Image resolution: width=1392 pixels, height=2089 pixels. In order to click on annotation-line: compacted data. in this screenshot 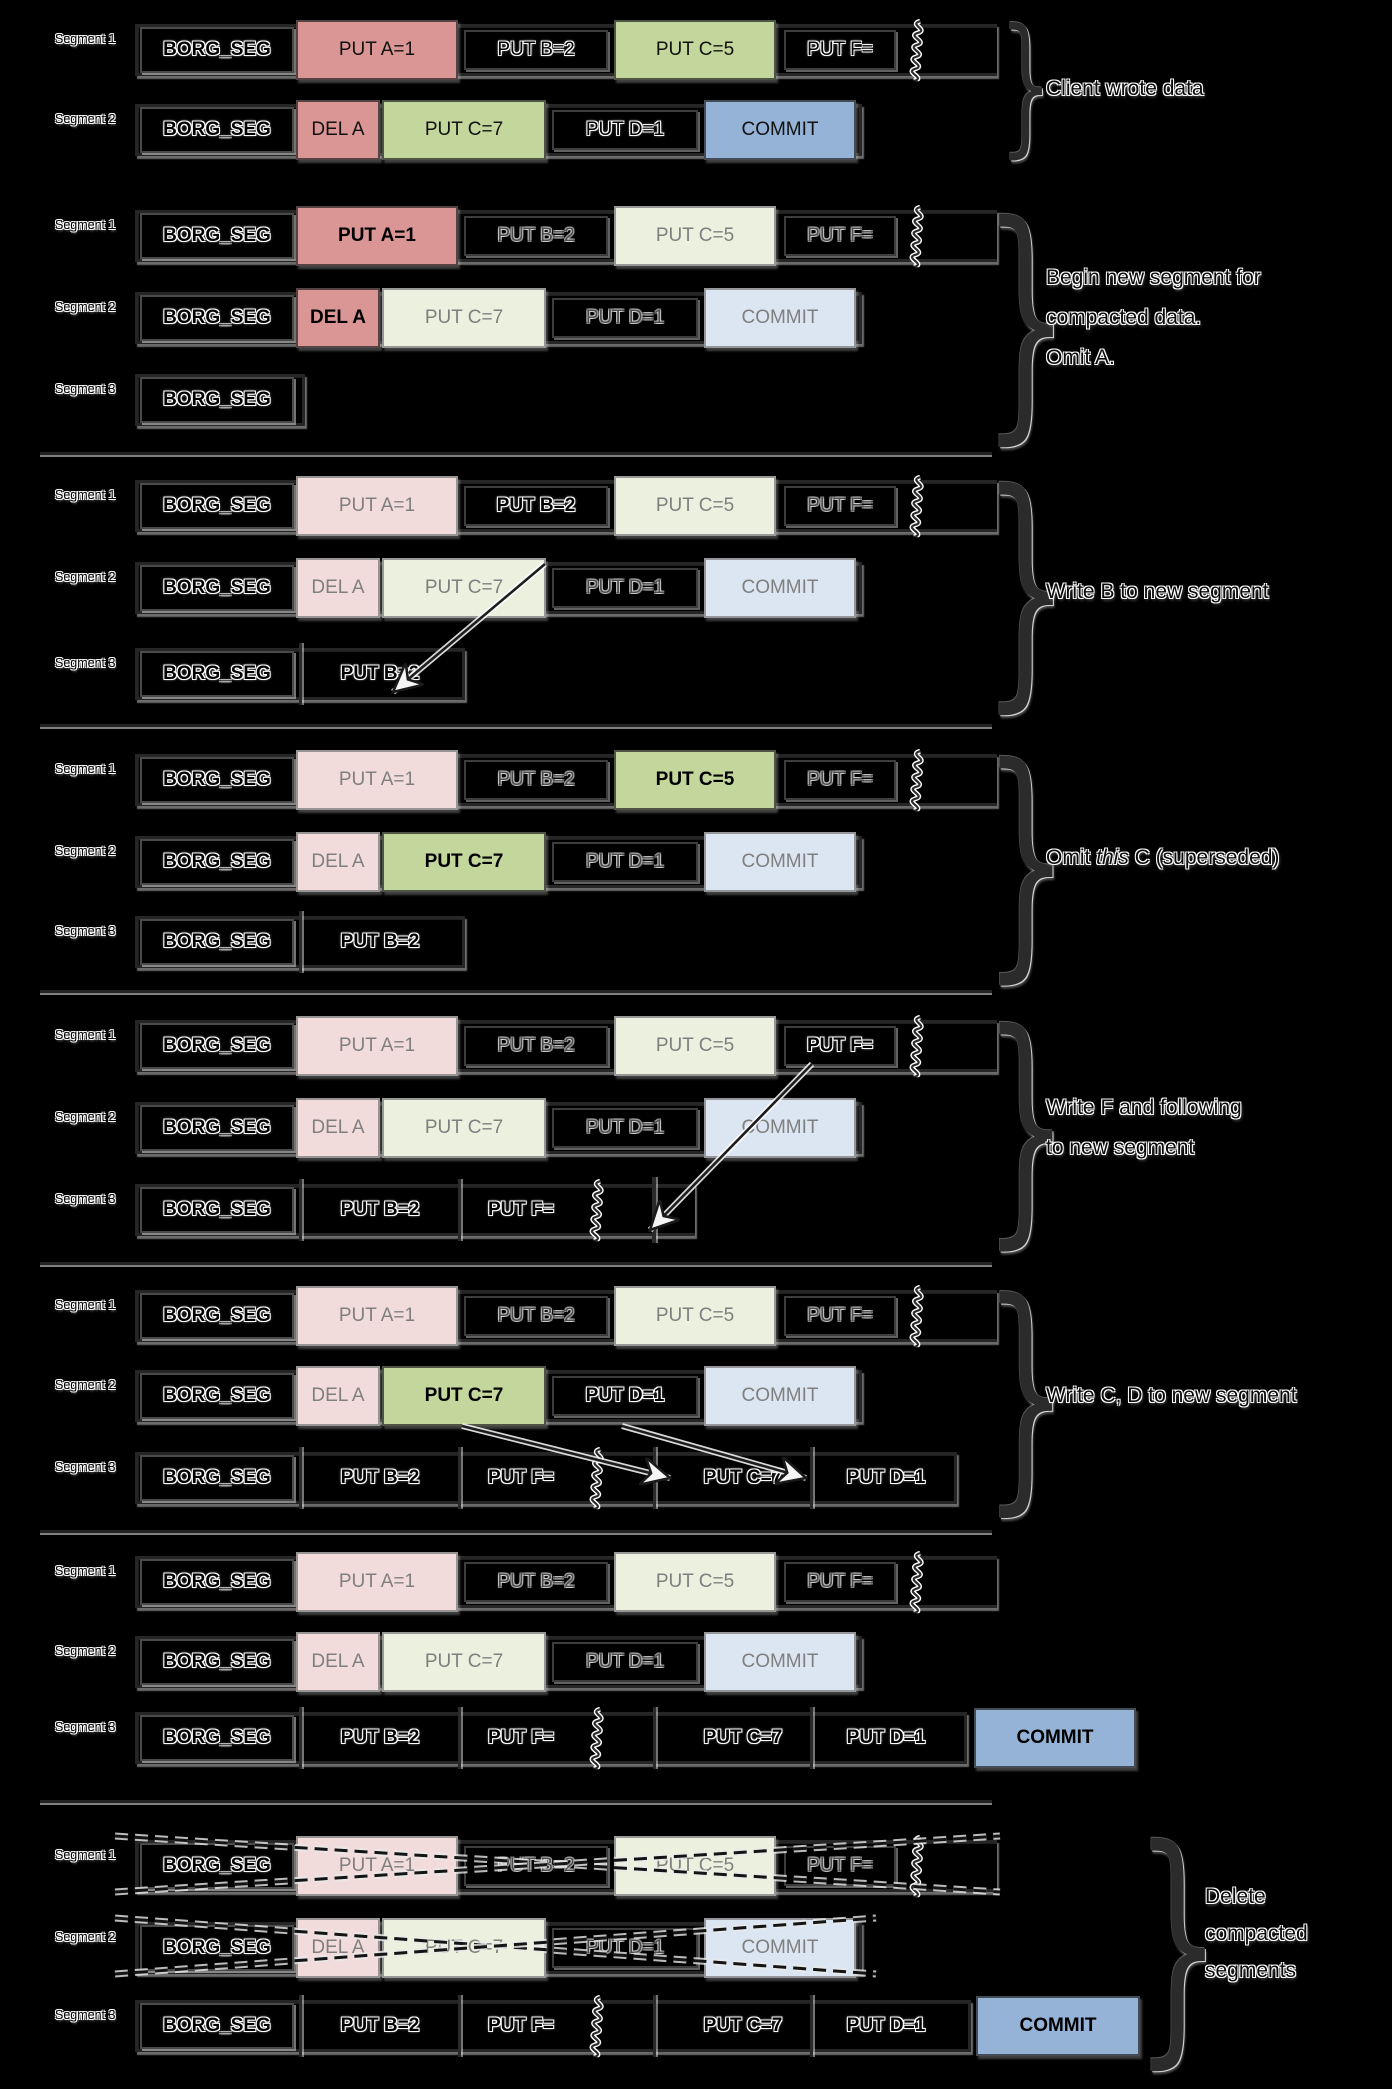, I will do `click(1124, 317)`.